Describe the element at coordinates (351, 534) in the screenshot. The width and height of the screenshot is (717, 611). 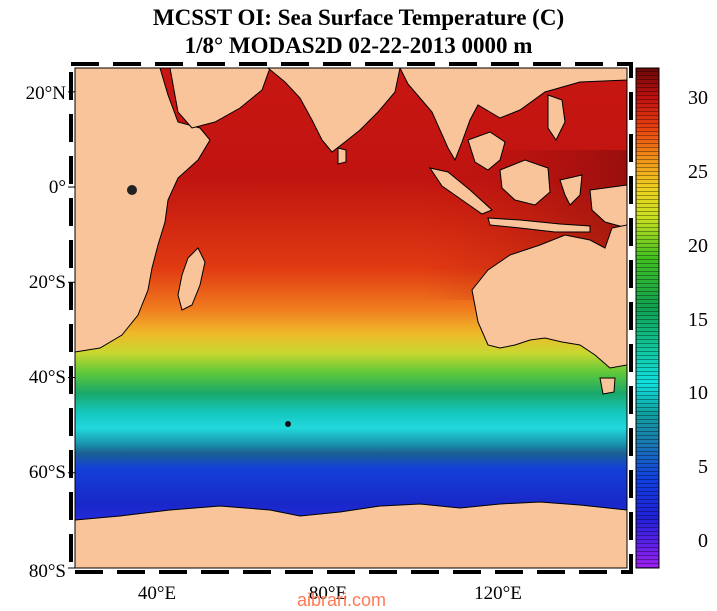
I see `antarctica-landmass` at that location.